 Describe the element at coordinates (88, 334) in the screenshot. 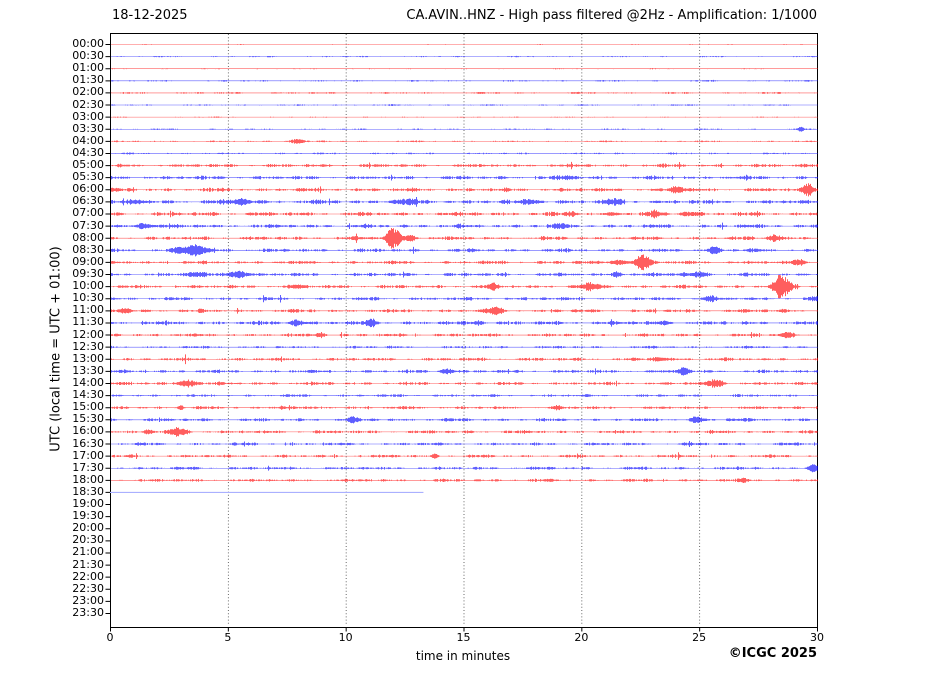

I see `y-tick-label: 12:00` at that location.